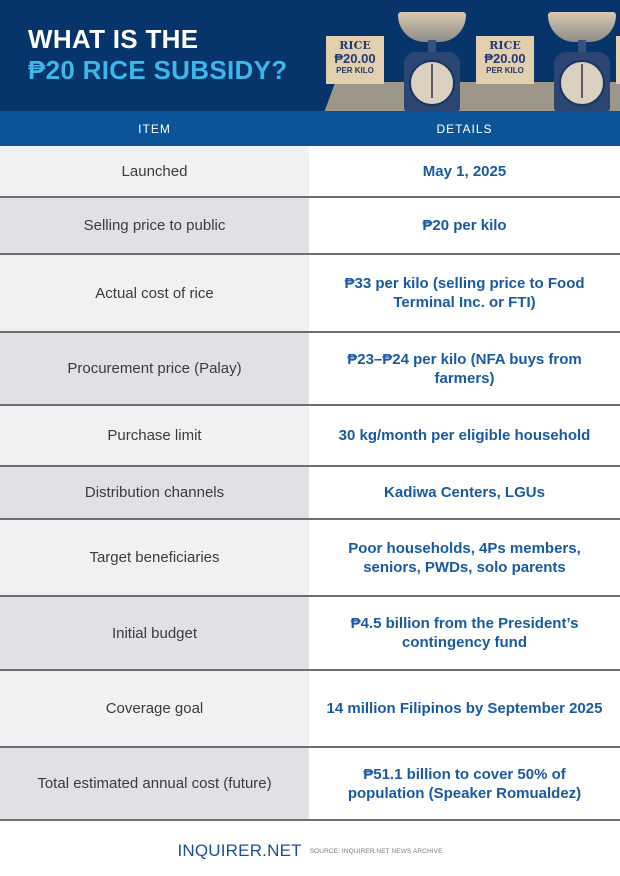 The height and width of the screenshot is (876, 620). Describe the element at coordinates (464, 225) in the screenshot. I see `row-details: ₱20 per kilo` at that location.